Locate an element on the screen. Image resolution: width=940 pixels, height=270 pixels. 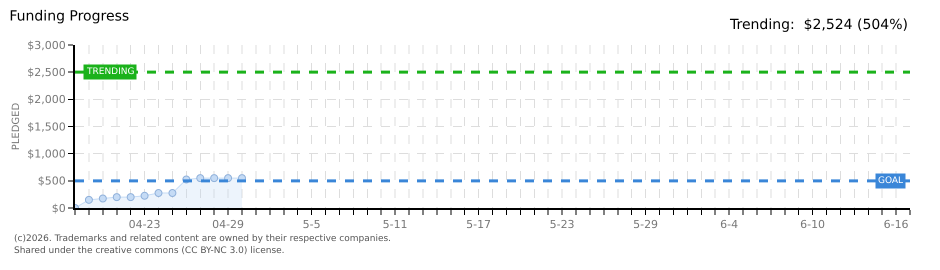
y-tick-label: $2,500 is located at coordinates (46, 73).